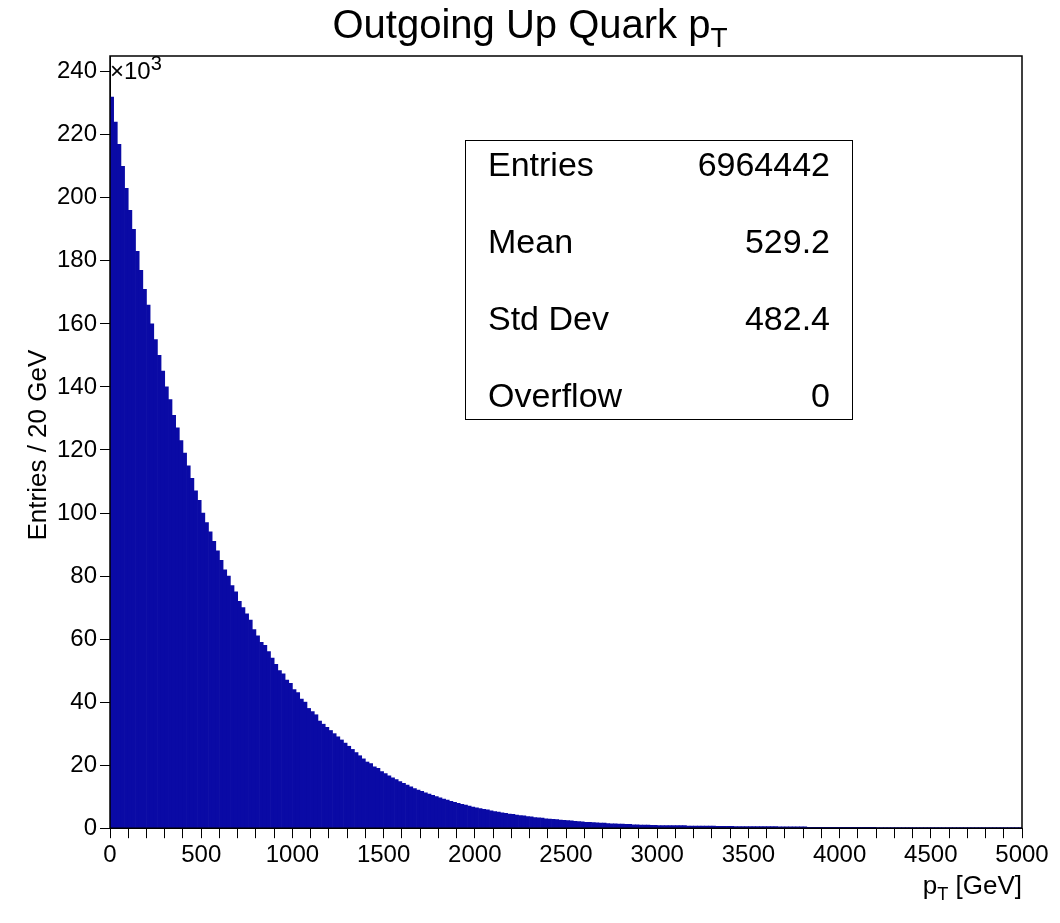  Describe the element at coordinates (76, 259) in the screenshot. I see `y-tick-label: 180` at that location.